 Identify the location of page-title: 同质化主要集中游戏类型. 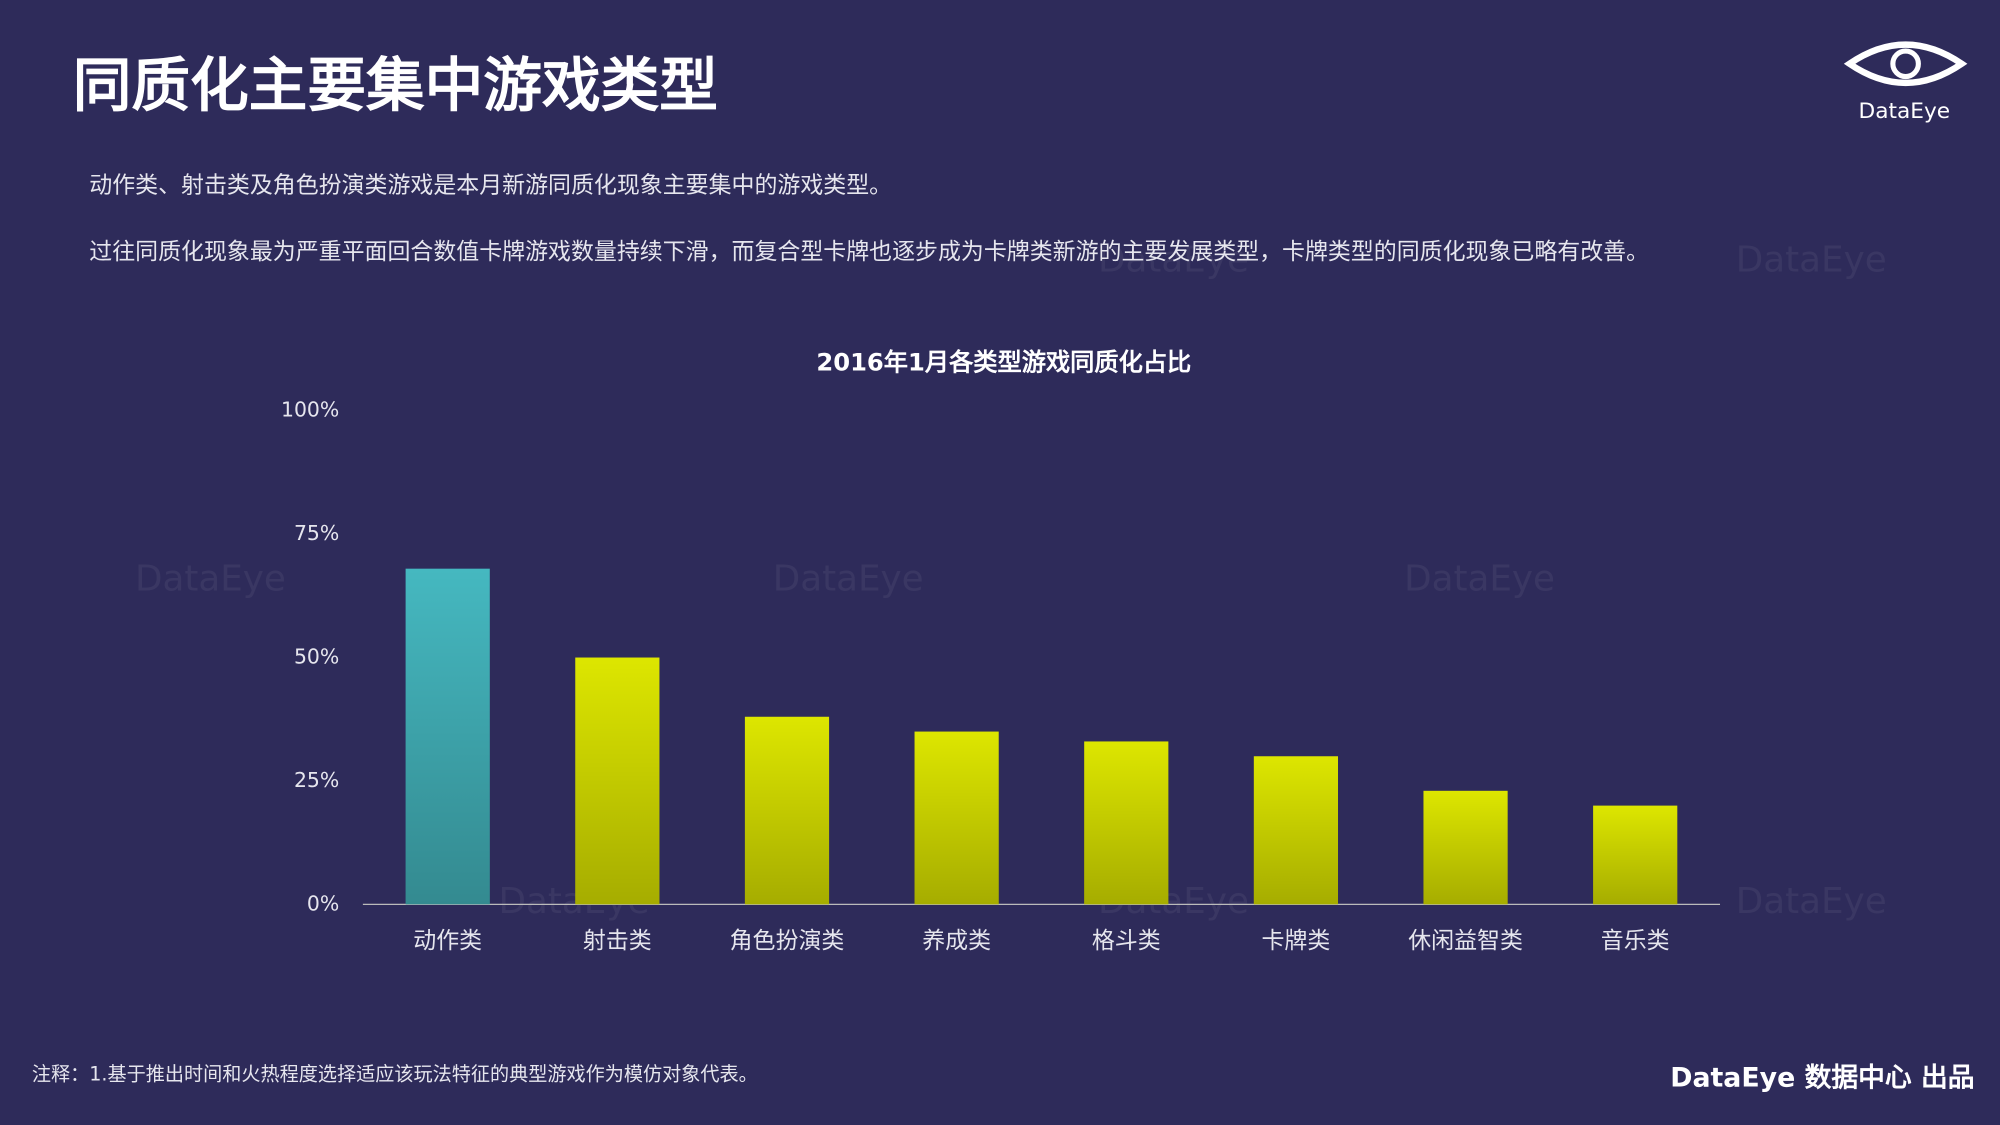
(395, 85).